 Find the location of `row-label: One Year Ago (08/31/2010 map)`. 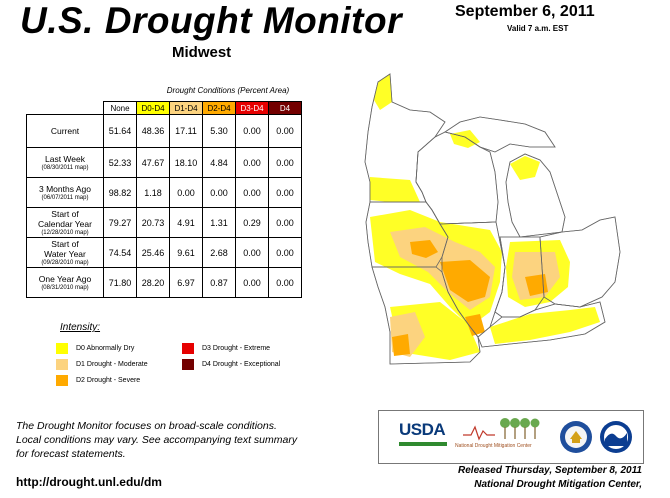

row-label: One Year Ago (08/31/2010 map) is located at coordinates (65, 282).